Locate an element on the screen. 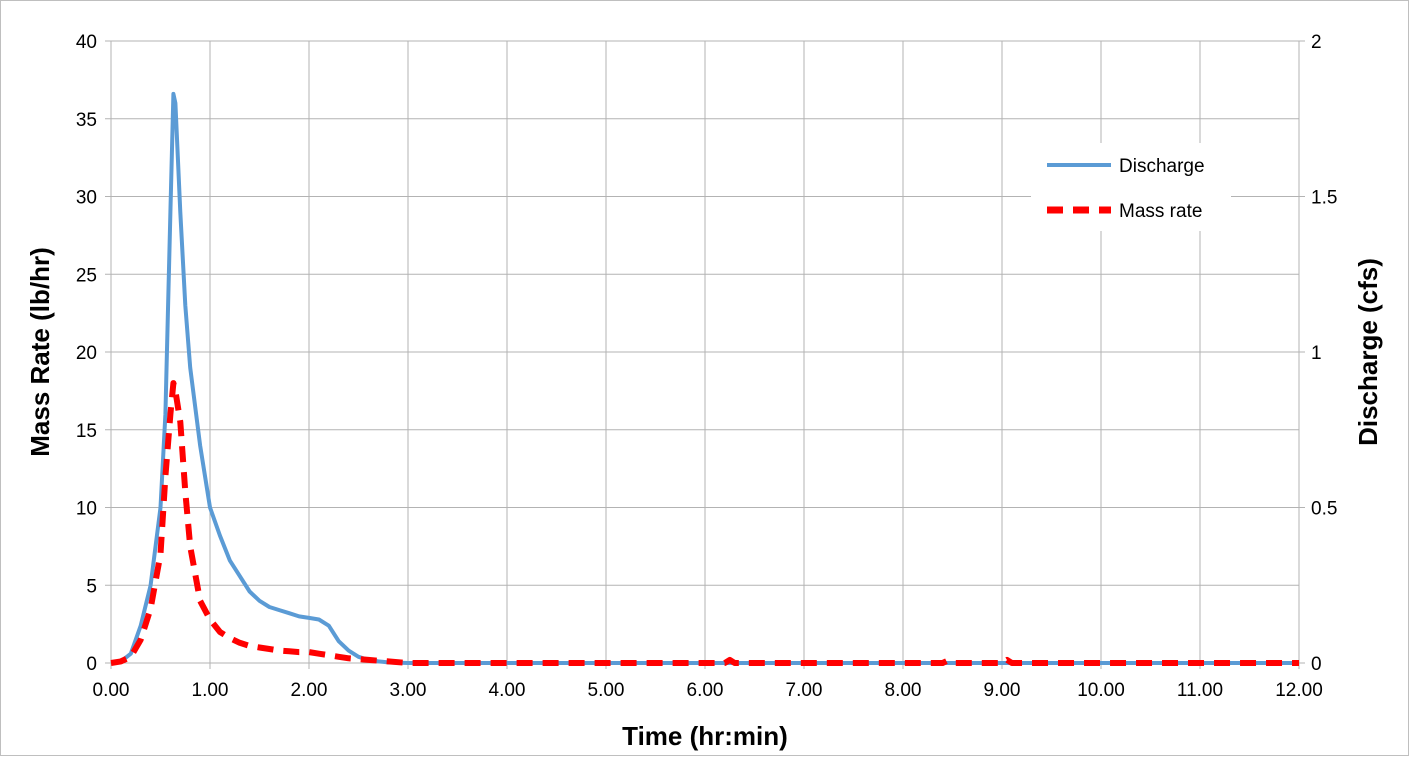 The width and height of the screenshot is (1409, 760). x-tick-label: 12.00 is located at coordinates (1299, 690).